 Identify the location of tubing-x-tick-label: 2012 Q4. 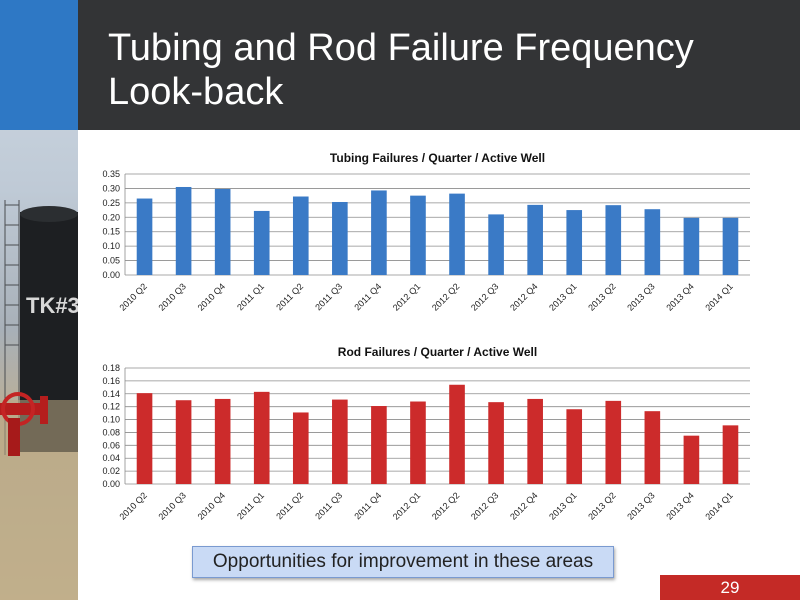
(523, 296).